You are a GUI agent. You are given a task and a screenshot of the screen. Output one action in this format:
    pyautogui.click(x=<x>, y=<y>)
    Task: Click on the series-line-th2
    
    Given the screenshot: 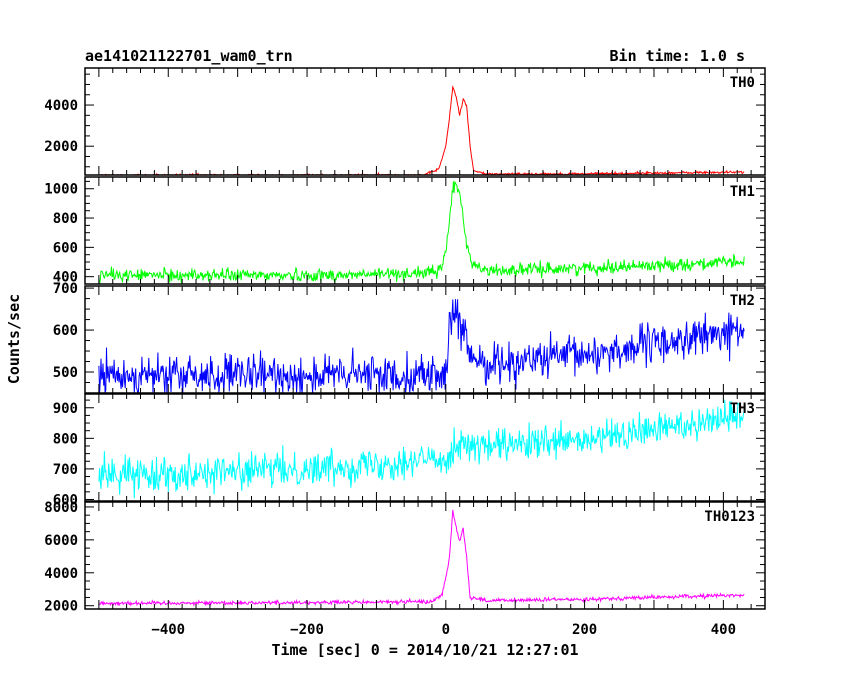 What is the action you would take?
    pyautogui.click(x=421, y=346)
    